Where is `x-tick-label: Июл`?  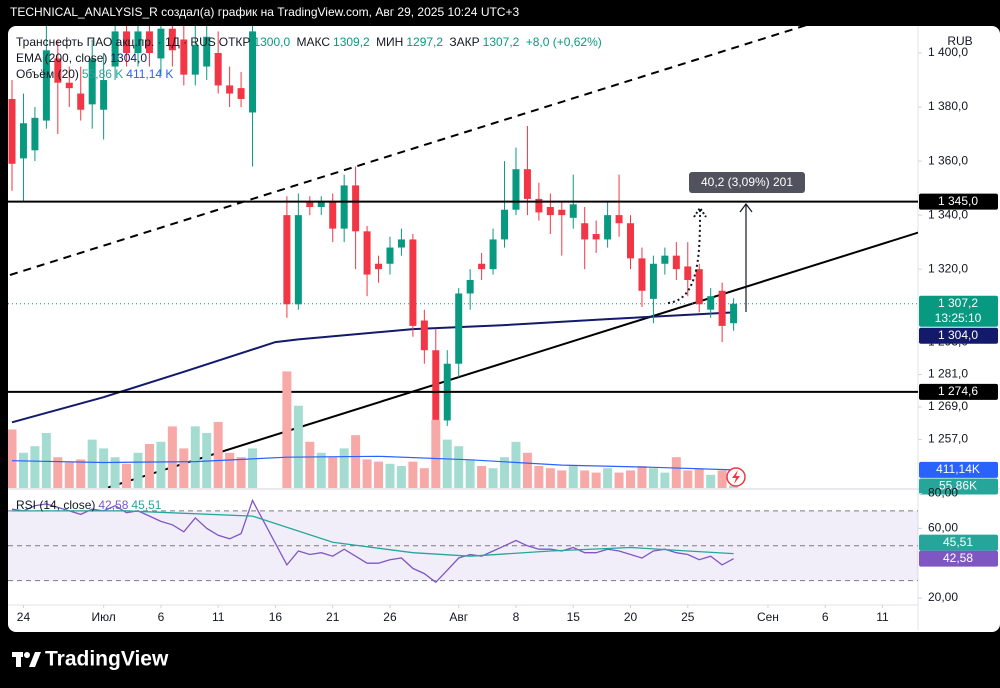 x-tick-label: Июл is located at coordinates (103, 617).